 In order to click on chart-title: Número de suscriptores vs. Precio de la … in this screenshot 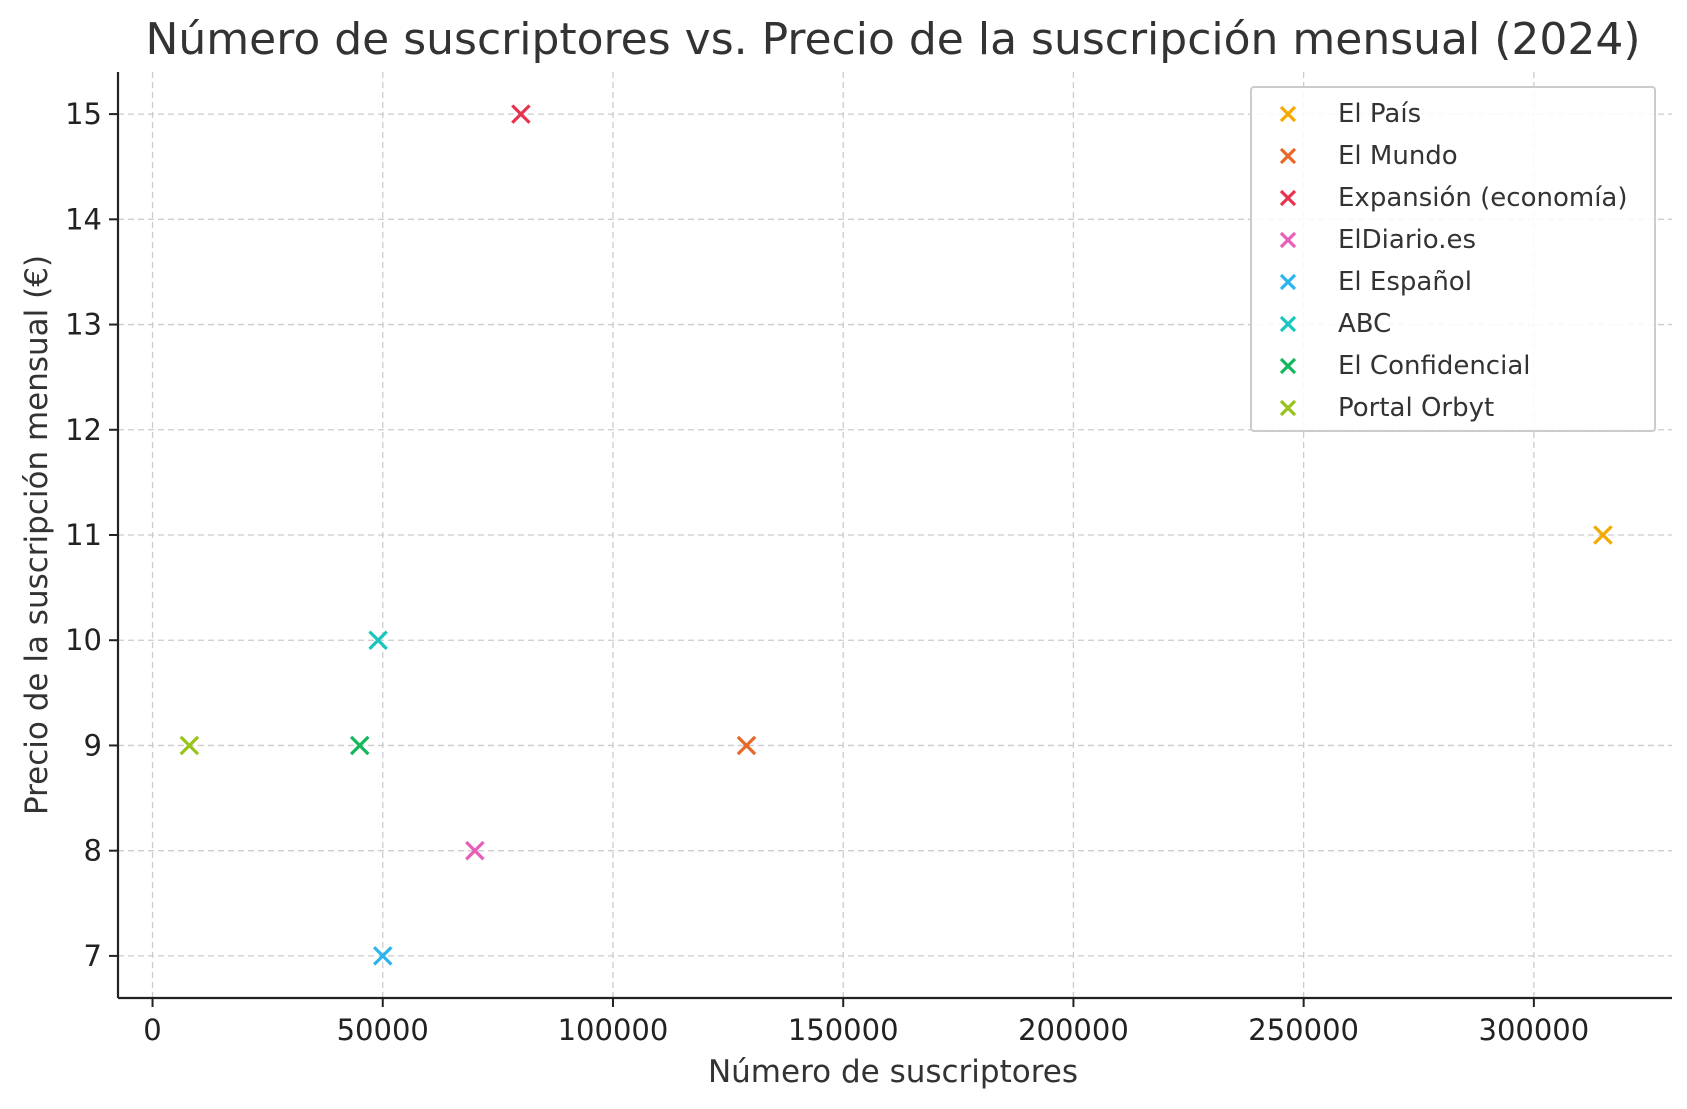, I will do `click(892, 39)`.